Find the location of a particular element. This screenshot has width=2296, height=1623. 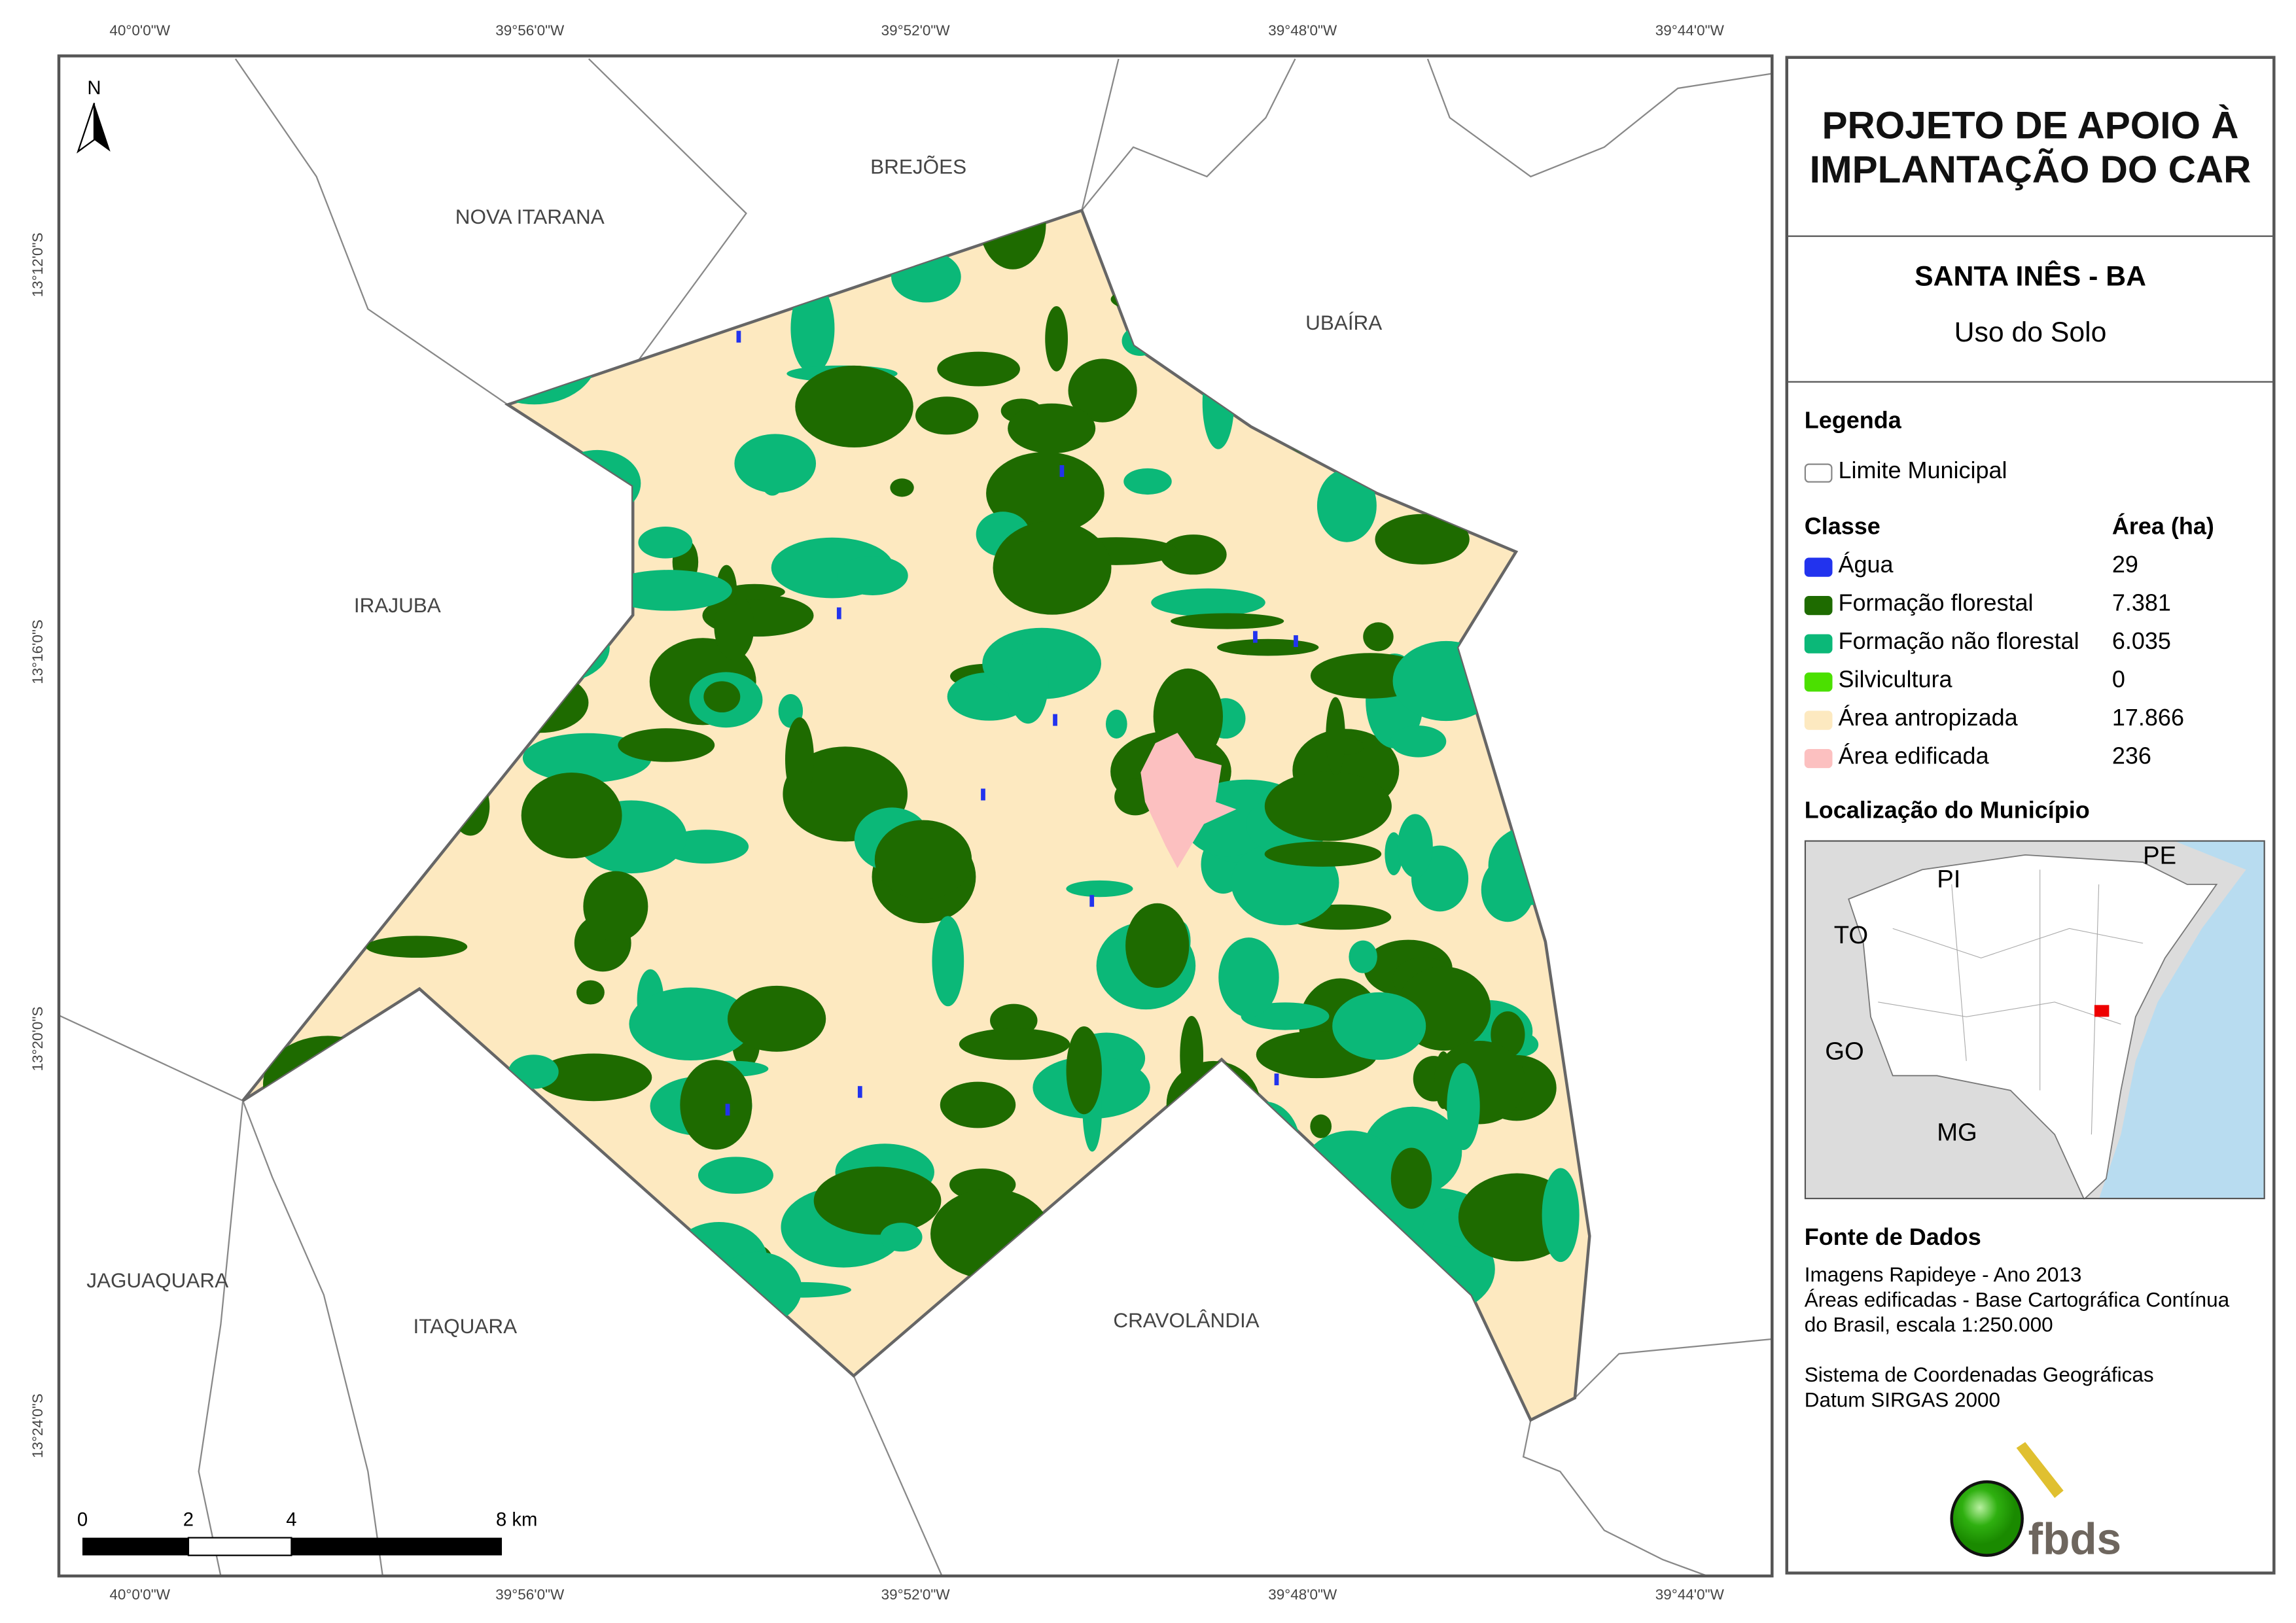

class-label: Área edificada is located at coordinates (1914, 757).